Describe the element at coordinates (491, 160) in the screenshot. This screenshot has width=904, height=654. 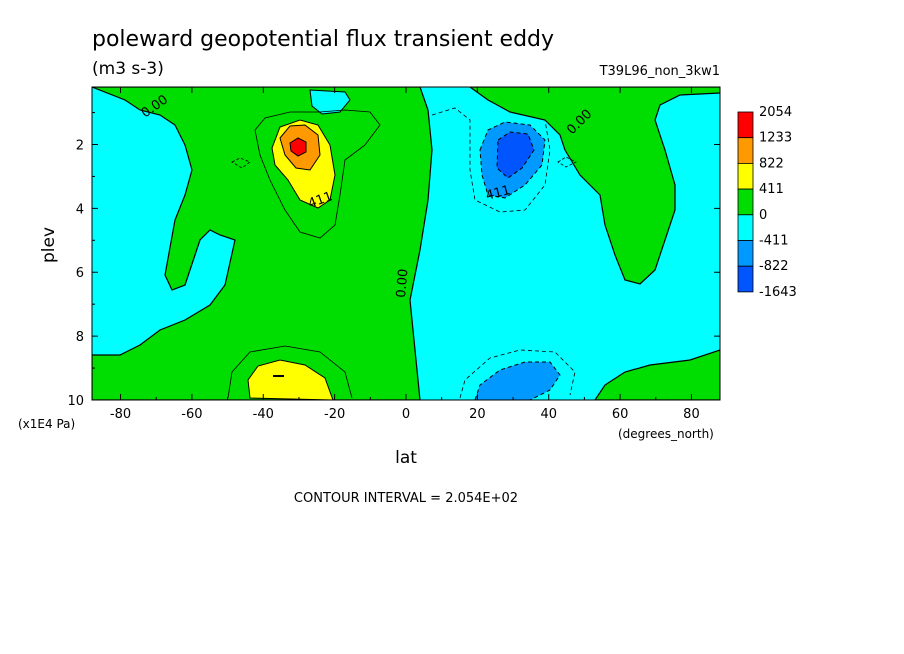
I see `dashed-contour-nh` at that location.